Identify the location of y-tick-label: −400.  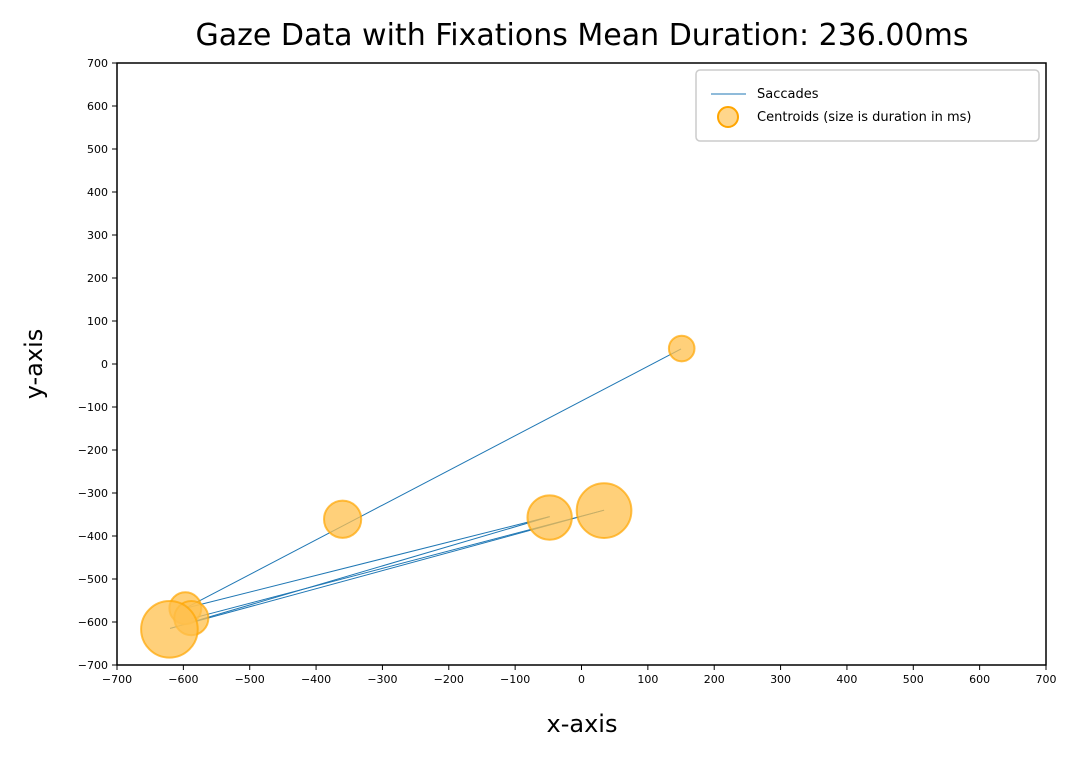
(93, 536).